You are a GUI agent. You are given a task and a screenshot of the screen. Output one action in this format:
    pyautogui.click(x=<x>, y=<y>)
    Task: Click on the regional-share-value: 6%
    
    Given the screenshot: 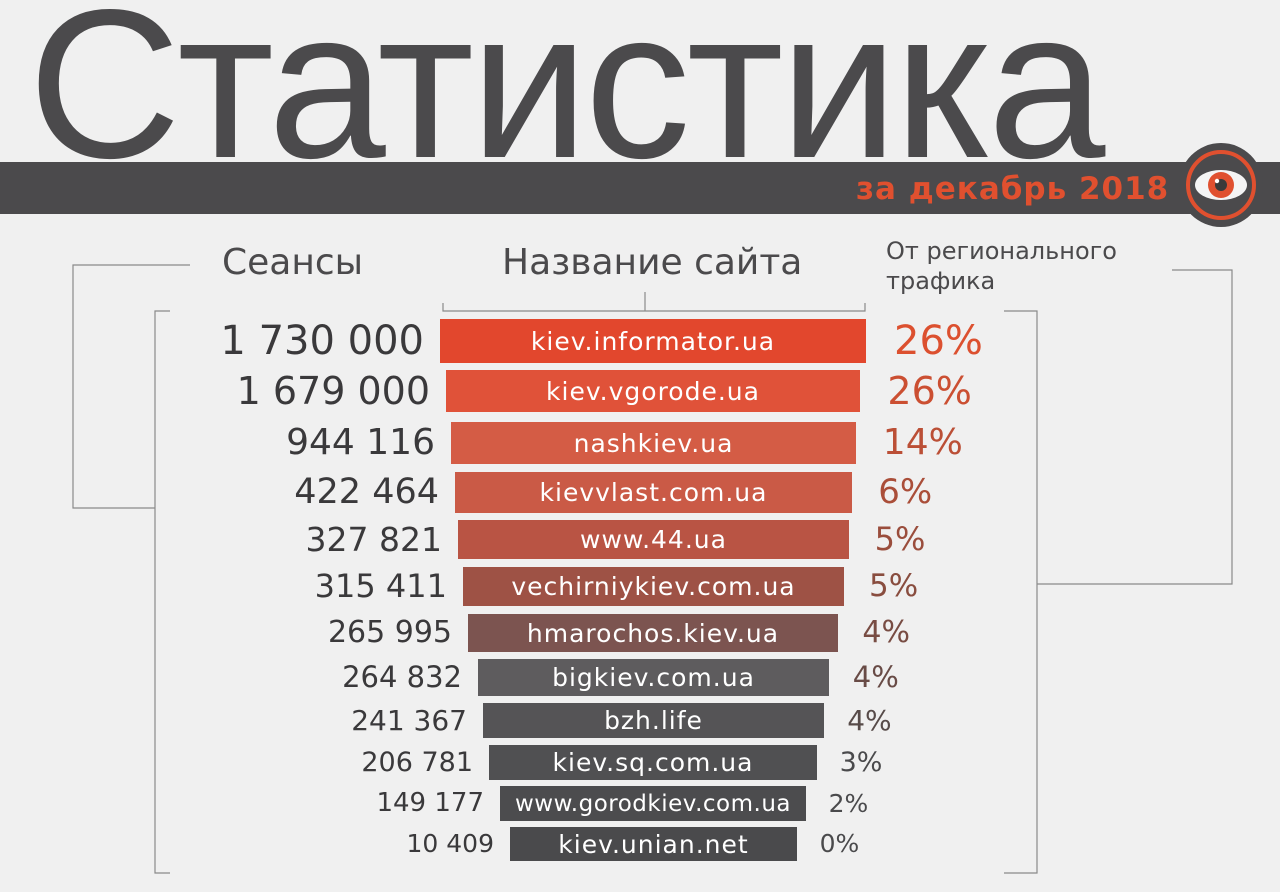 What is the action you would take?
    pyautogui.click(x=905, y=492)
    